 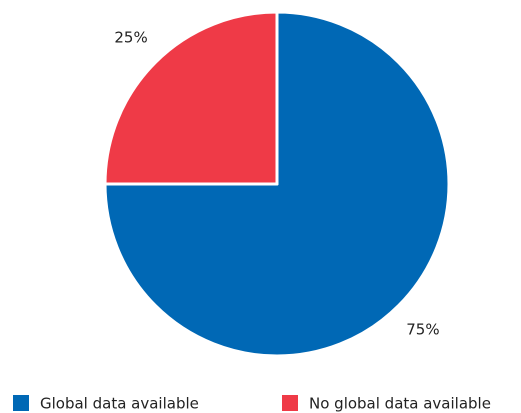 I want to click on slice-label: 25%, so click(x=130, y=38).